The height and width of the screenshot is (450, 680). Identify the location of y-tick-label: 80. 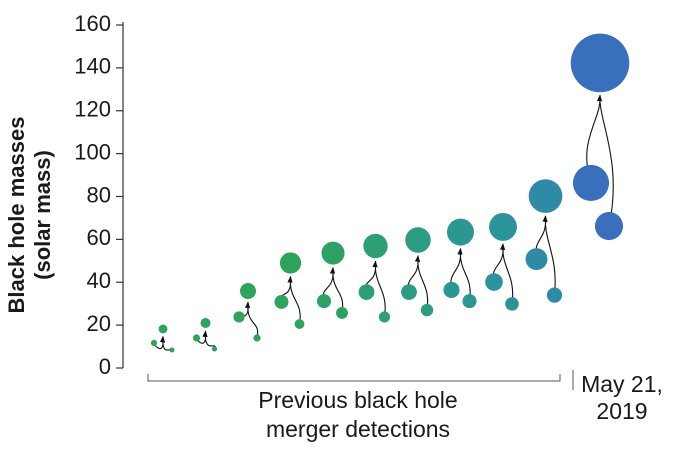
(99, 194).